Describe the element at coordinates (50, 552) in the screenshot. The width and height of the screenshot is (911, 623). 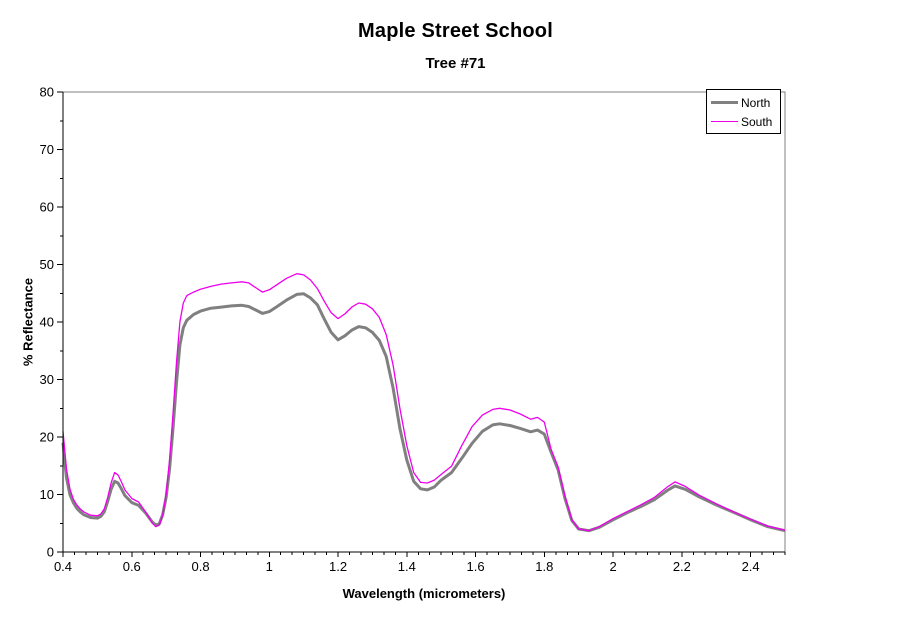
I see `y-tick-label: 0` at that location.